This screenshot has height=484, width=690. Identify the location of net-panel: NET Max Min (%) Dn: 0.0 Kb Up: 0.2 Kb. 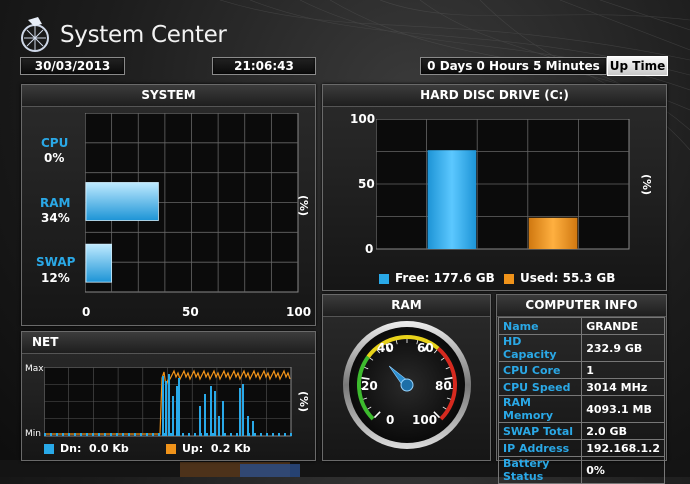
(168, 396).